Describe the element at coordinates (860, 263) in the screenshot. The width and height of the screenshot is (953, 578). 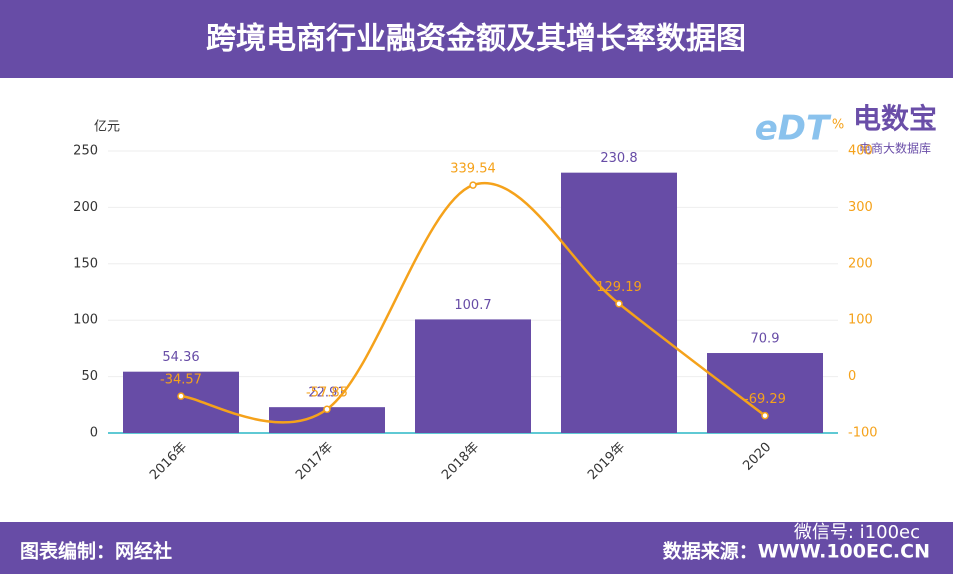
I see `y2-tick-label: 200` at that location.